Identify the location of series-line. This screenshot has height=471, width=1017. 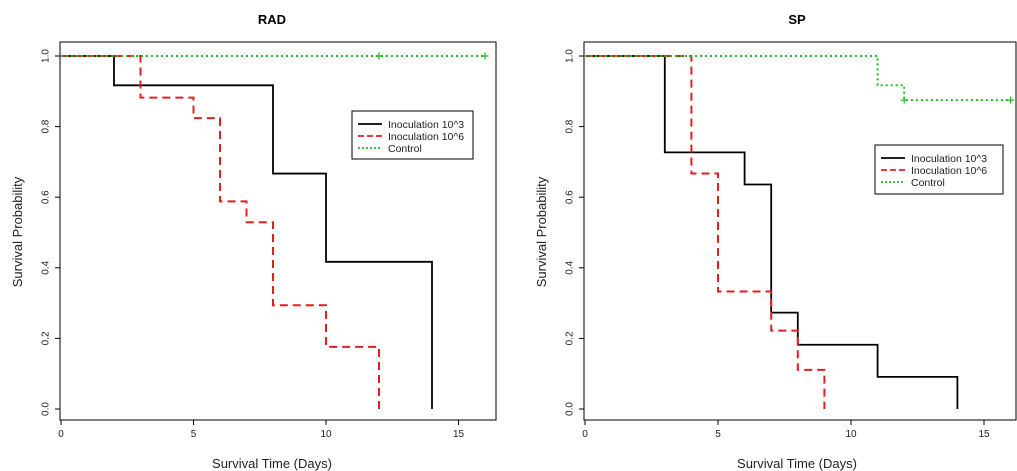
(798, 78).